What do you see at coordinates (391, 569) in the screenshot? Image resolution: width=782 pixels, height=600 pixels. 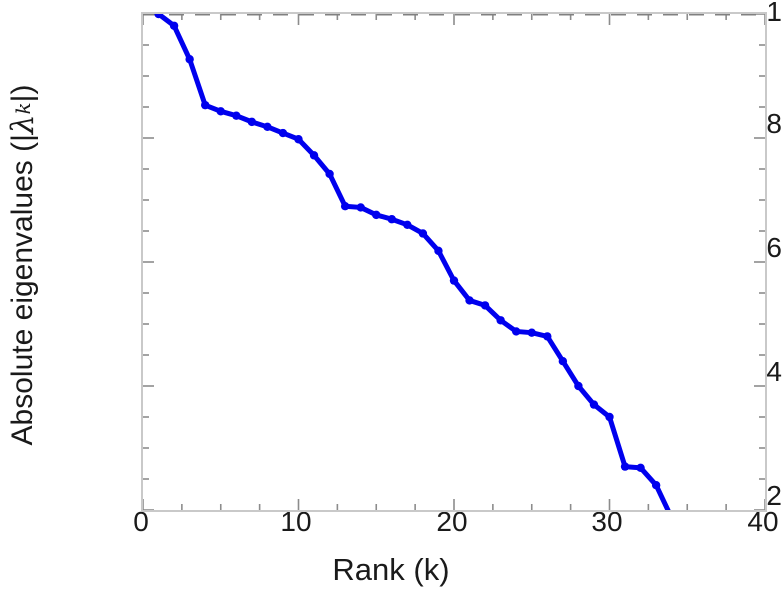 I see `x-axis-title: Rank (k)` at bounding box center [391, 569].